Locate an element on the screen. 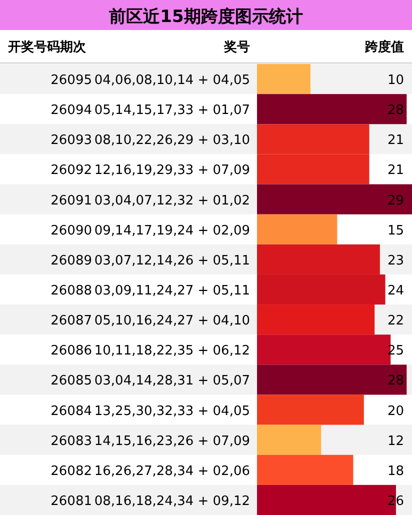 The width and height of the screenshot is (412, 515). y-tick-label: 26095 is located at coordinates (71, 80).